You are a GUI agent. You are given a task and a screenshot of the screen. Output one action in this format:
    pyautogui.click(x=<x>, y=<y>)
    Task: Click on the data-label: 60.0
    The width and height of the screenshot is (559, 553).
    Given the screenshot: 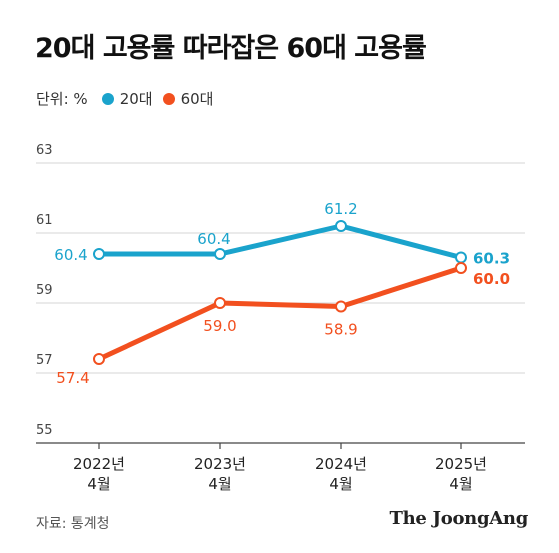 What is the action you would take?
    pyautogui.click(x=491, y=279)
    